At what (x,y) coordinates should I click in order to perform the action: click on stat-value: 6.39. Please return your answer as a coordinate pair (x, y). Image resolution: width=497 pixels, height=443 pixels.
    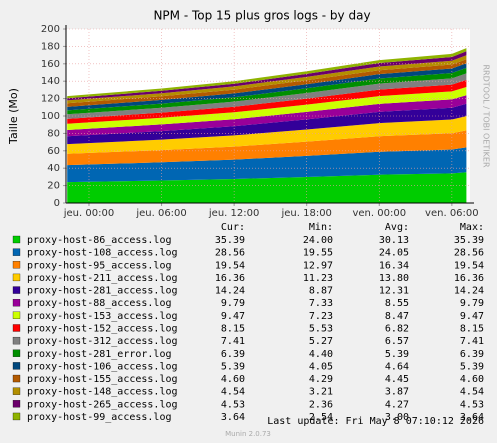
    Looking at the image, I should click on (472, 354).